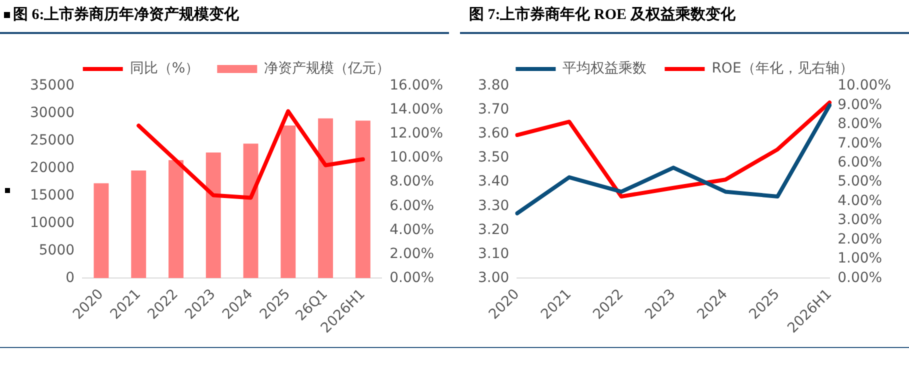 The width and height of the screenshot is (909, 378). Describe the element at coordinates (860, 258) in the screenshot. I see `y2-tick-label: 1.00%` at that location.